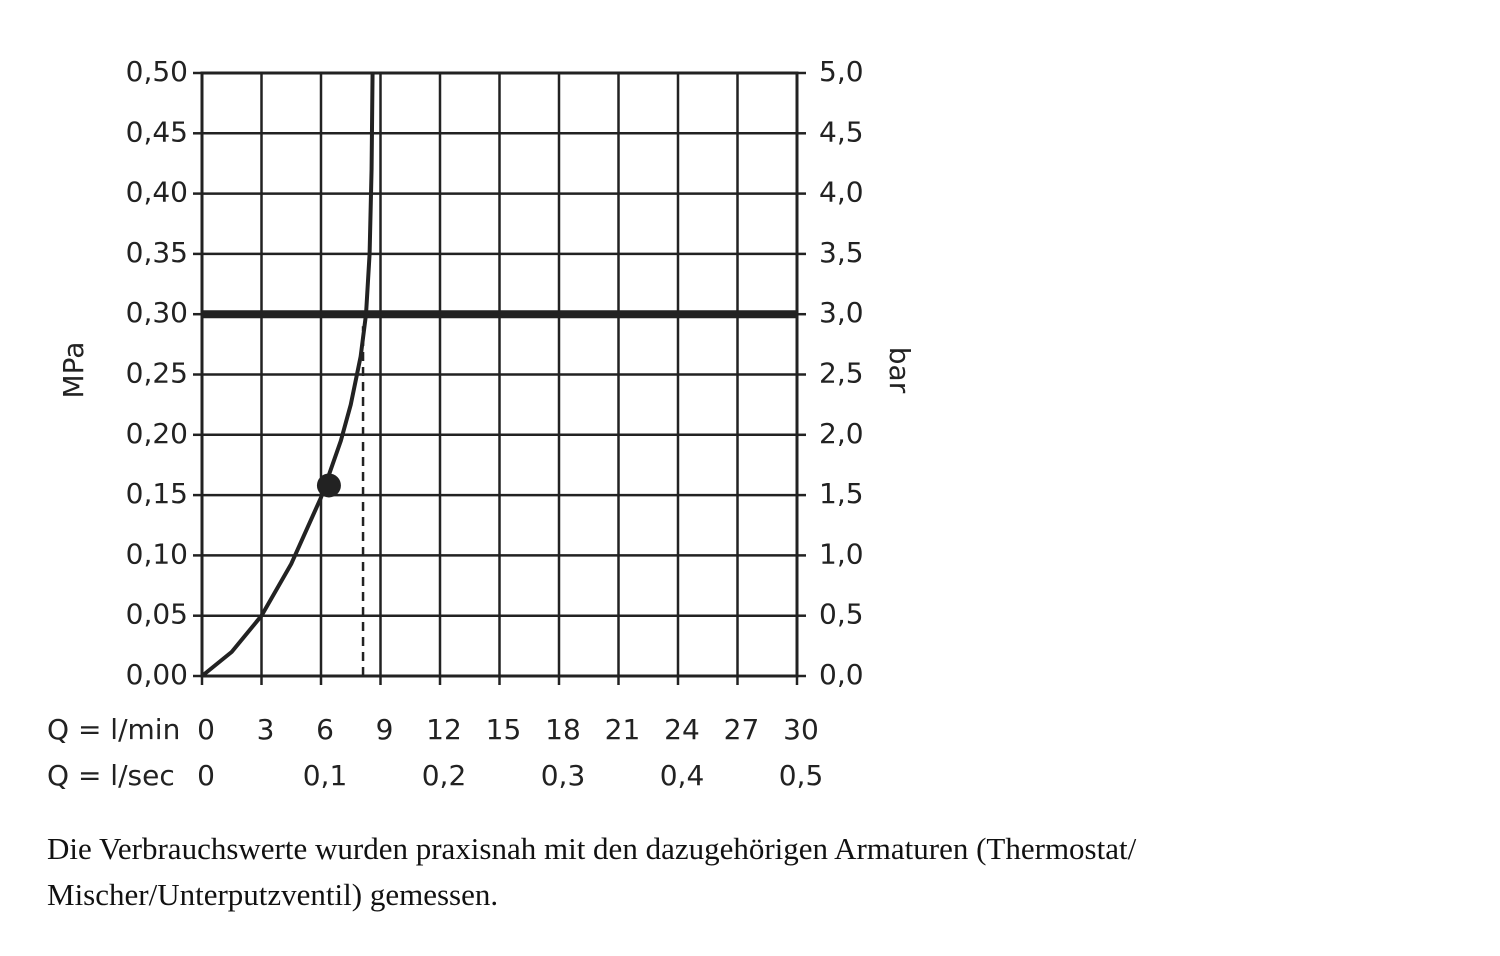  What do you see at coordinates (841, 614) in the screenshot?
I see `y2-tick-label: 0,5` at bounding box center [841, 614].